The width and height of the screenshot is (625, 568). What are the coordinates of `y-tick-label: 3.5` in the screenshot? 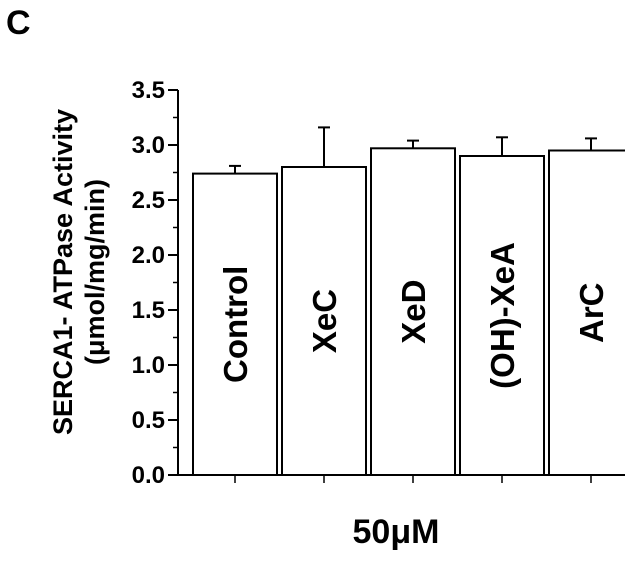 It's located at (148, 90).